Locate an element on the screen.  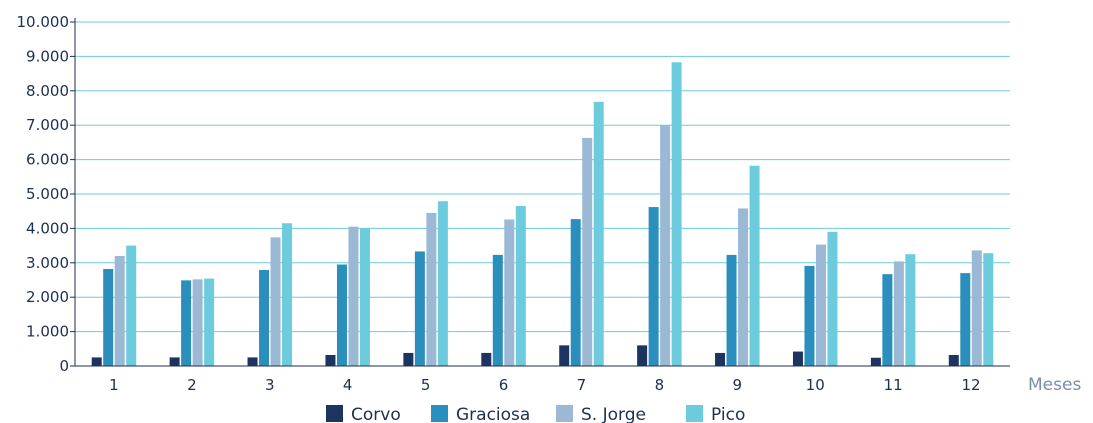
x-tick-label: 7 is located at coordinates (582, 385).